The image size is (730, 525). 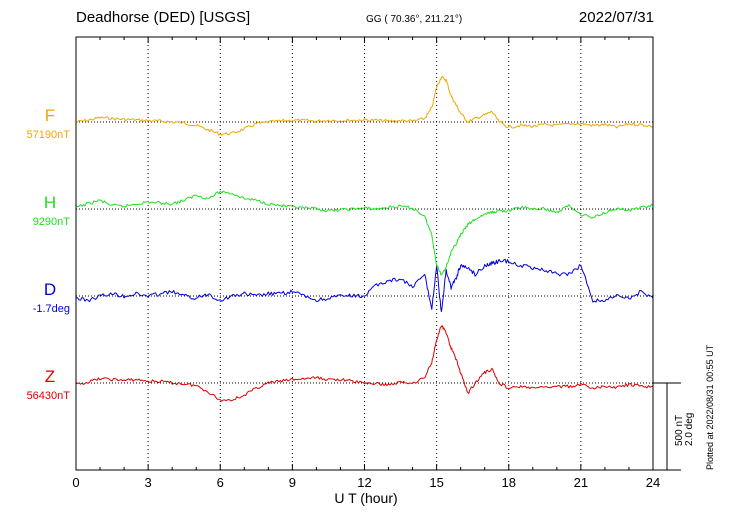 What do you see at coordinates (667, 426) in the screenshot?
I see `scale-bar` at bounding box center [667, 426].